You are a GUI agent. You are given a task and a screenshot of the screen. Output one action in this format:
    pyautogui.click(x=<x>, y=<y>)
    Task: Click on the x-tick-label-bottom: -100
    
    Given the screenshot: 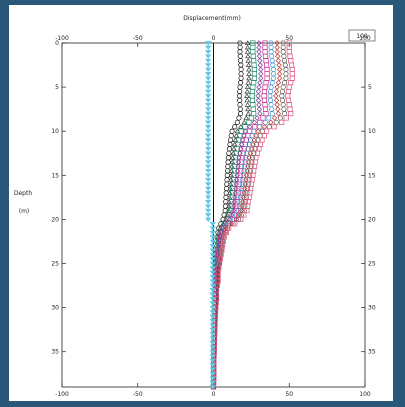 What is the action you would take?
    pyautogui.click(x=62, y=394)
    